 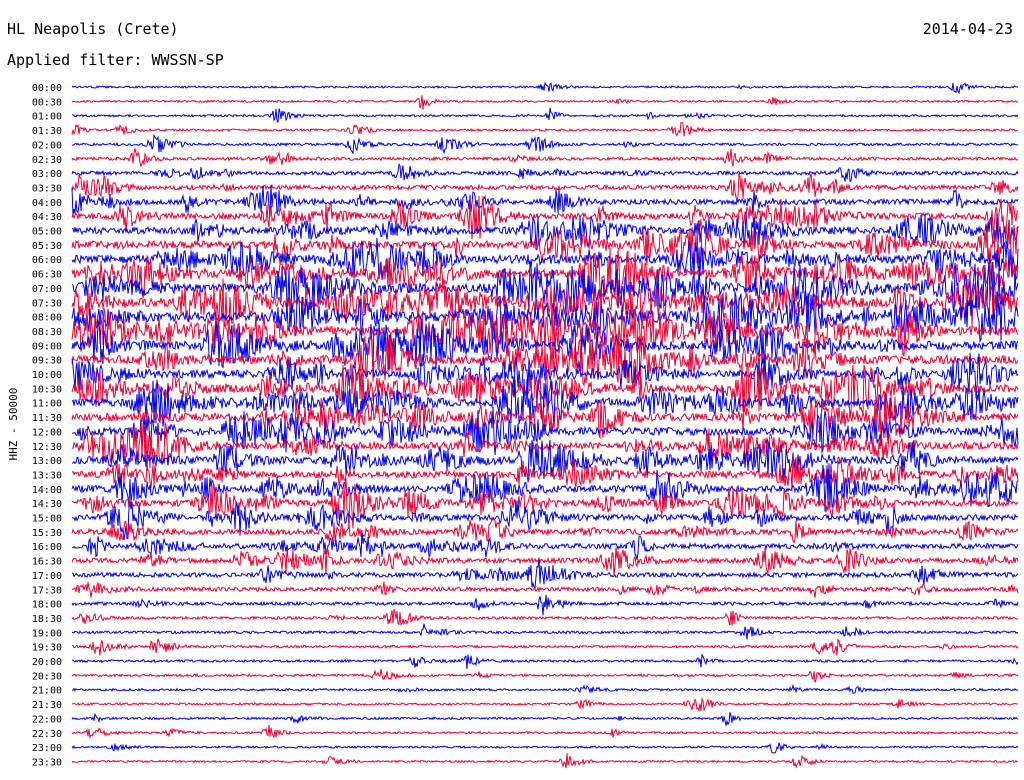 I want to click on row-label: 04:00, so click(x=47, y=203).